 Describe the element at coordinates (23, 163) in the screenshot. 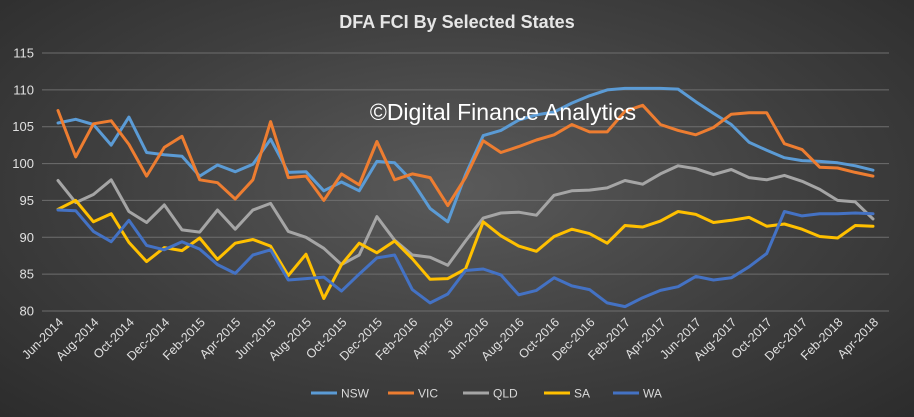

I see `y-tick-label: 100` at that location.